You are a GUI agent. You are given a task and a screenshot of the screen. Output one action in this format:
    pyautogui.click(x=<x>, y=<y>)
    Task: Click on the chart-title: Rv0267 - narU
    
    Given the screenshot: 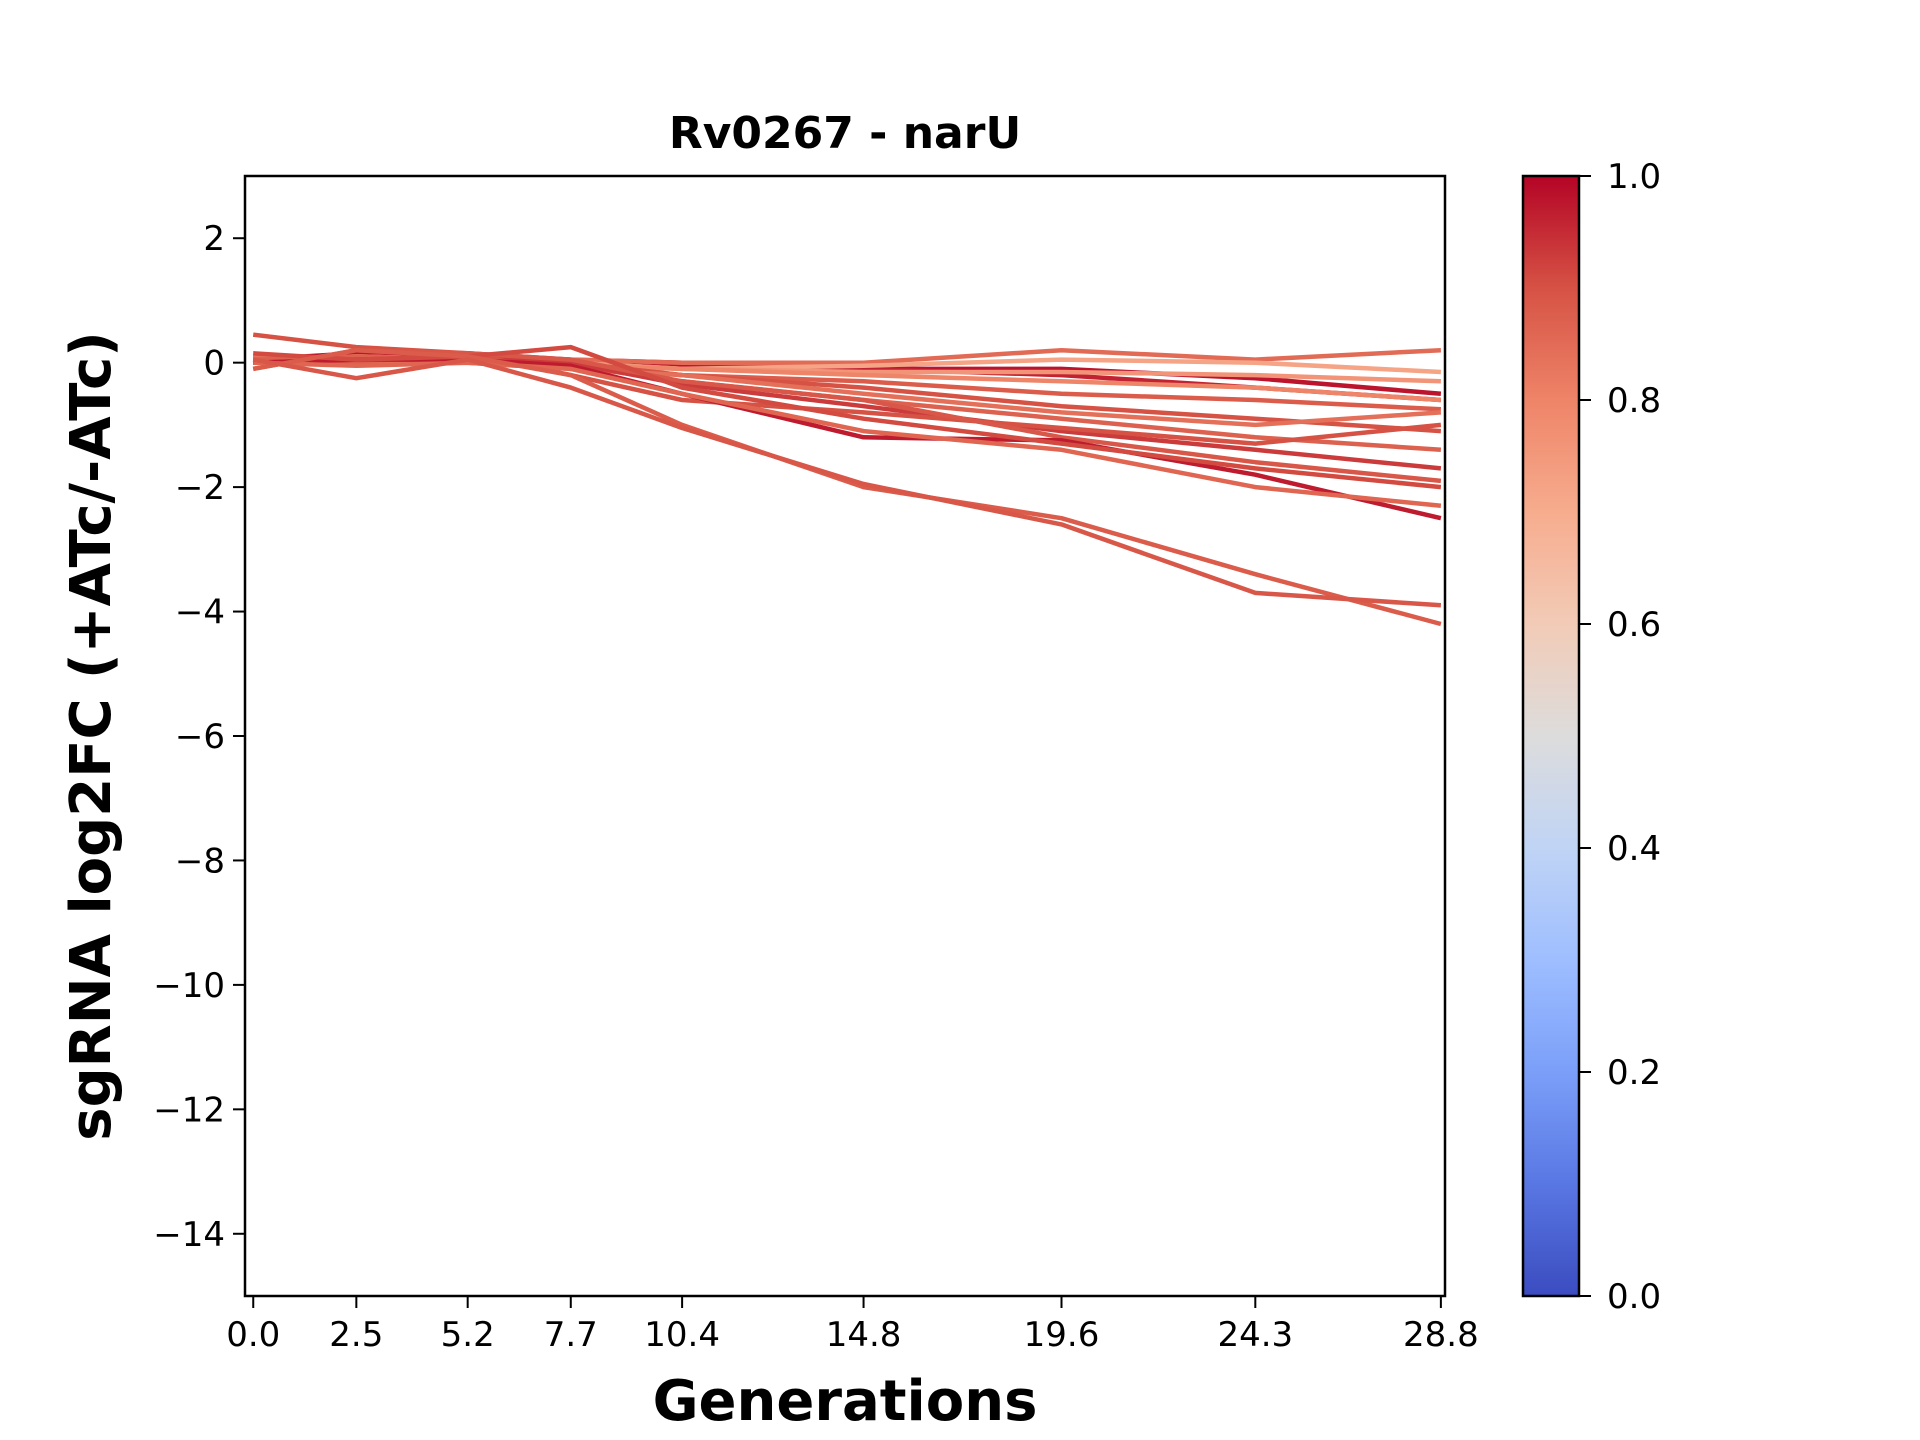 What is the action you would take?
    pyautogui.click(x=845, y=133)
    